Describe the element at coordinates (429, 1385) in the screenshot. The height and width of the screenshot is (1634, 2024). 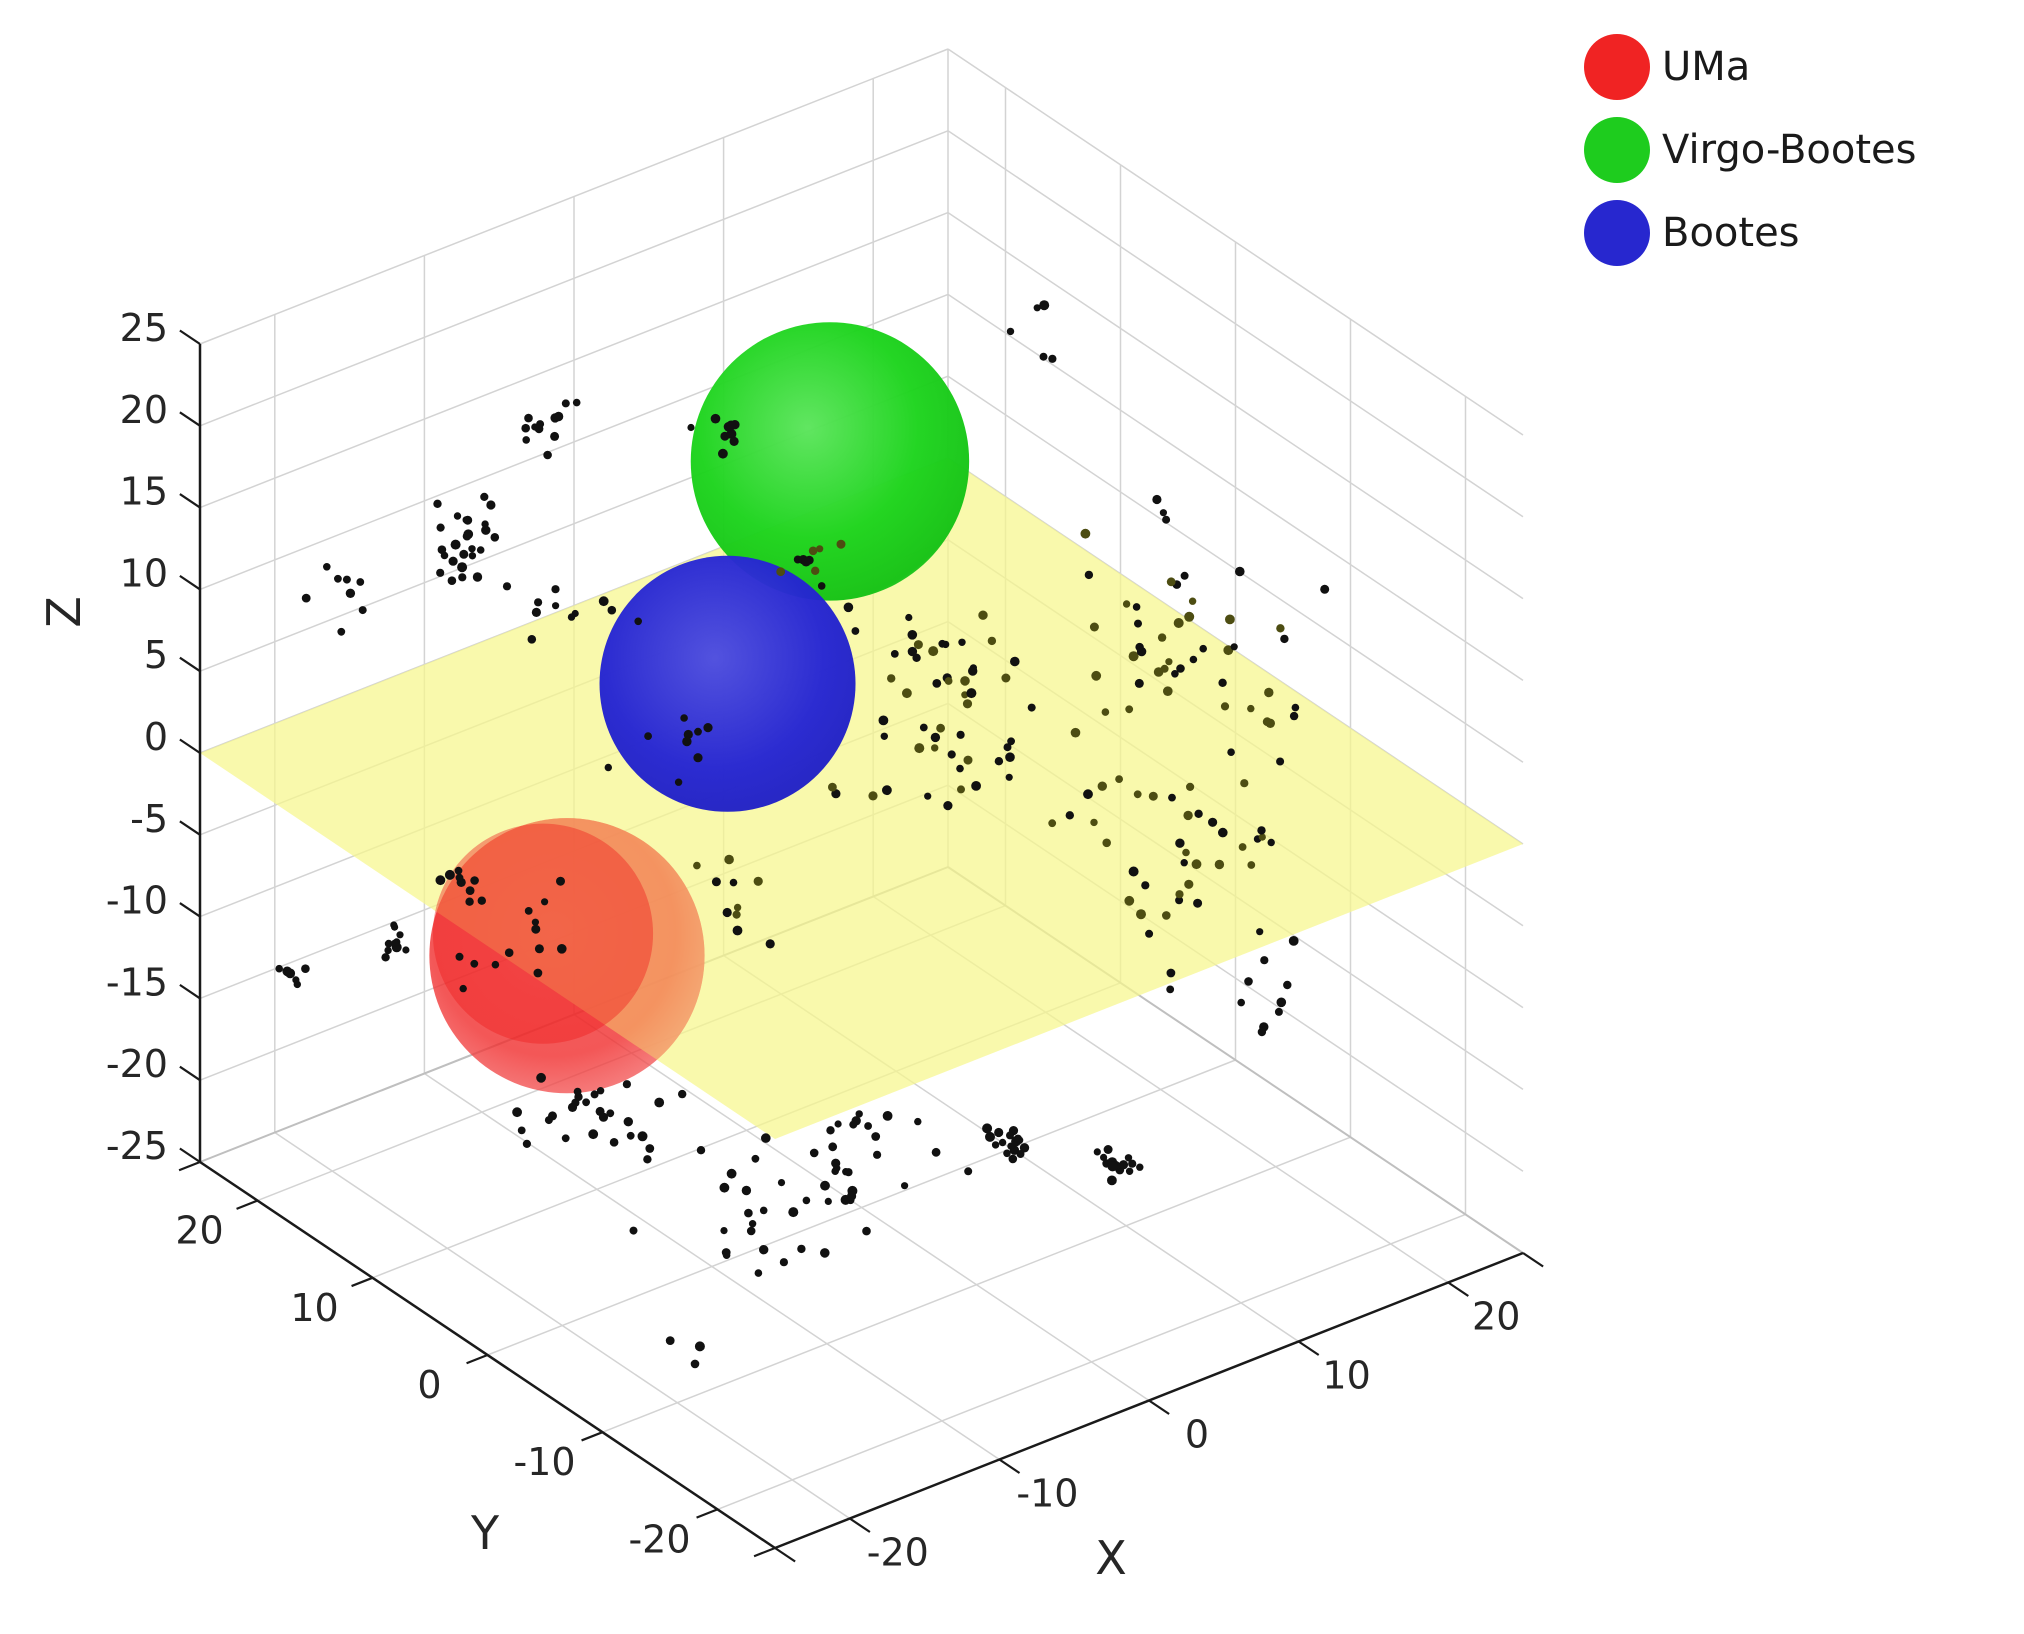
I see `y-tick-label: 0` at that location.